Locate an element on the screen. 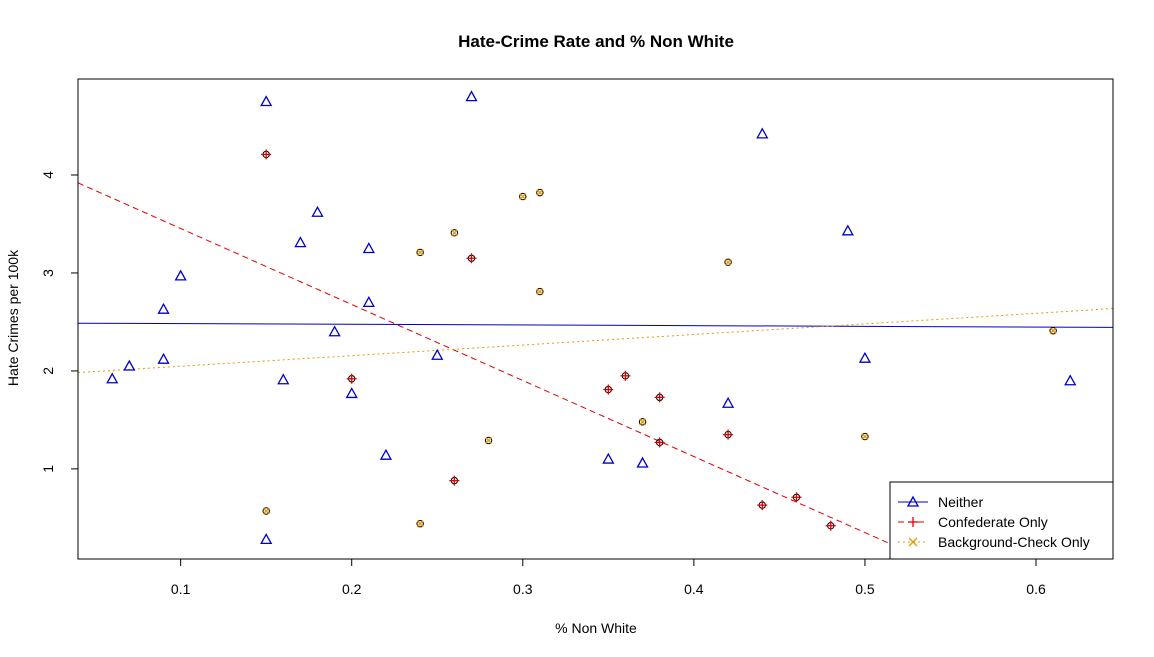 This screenshot has height=657, width=1154. legend-item: Background-Check Only is located at coordinates (994, 542).